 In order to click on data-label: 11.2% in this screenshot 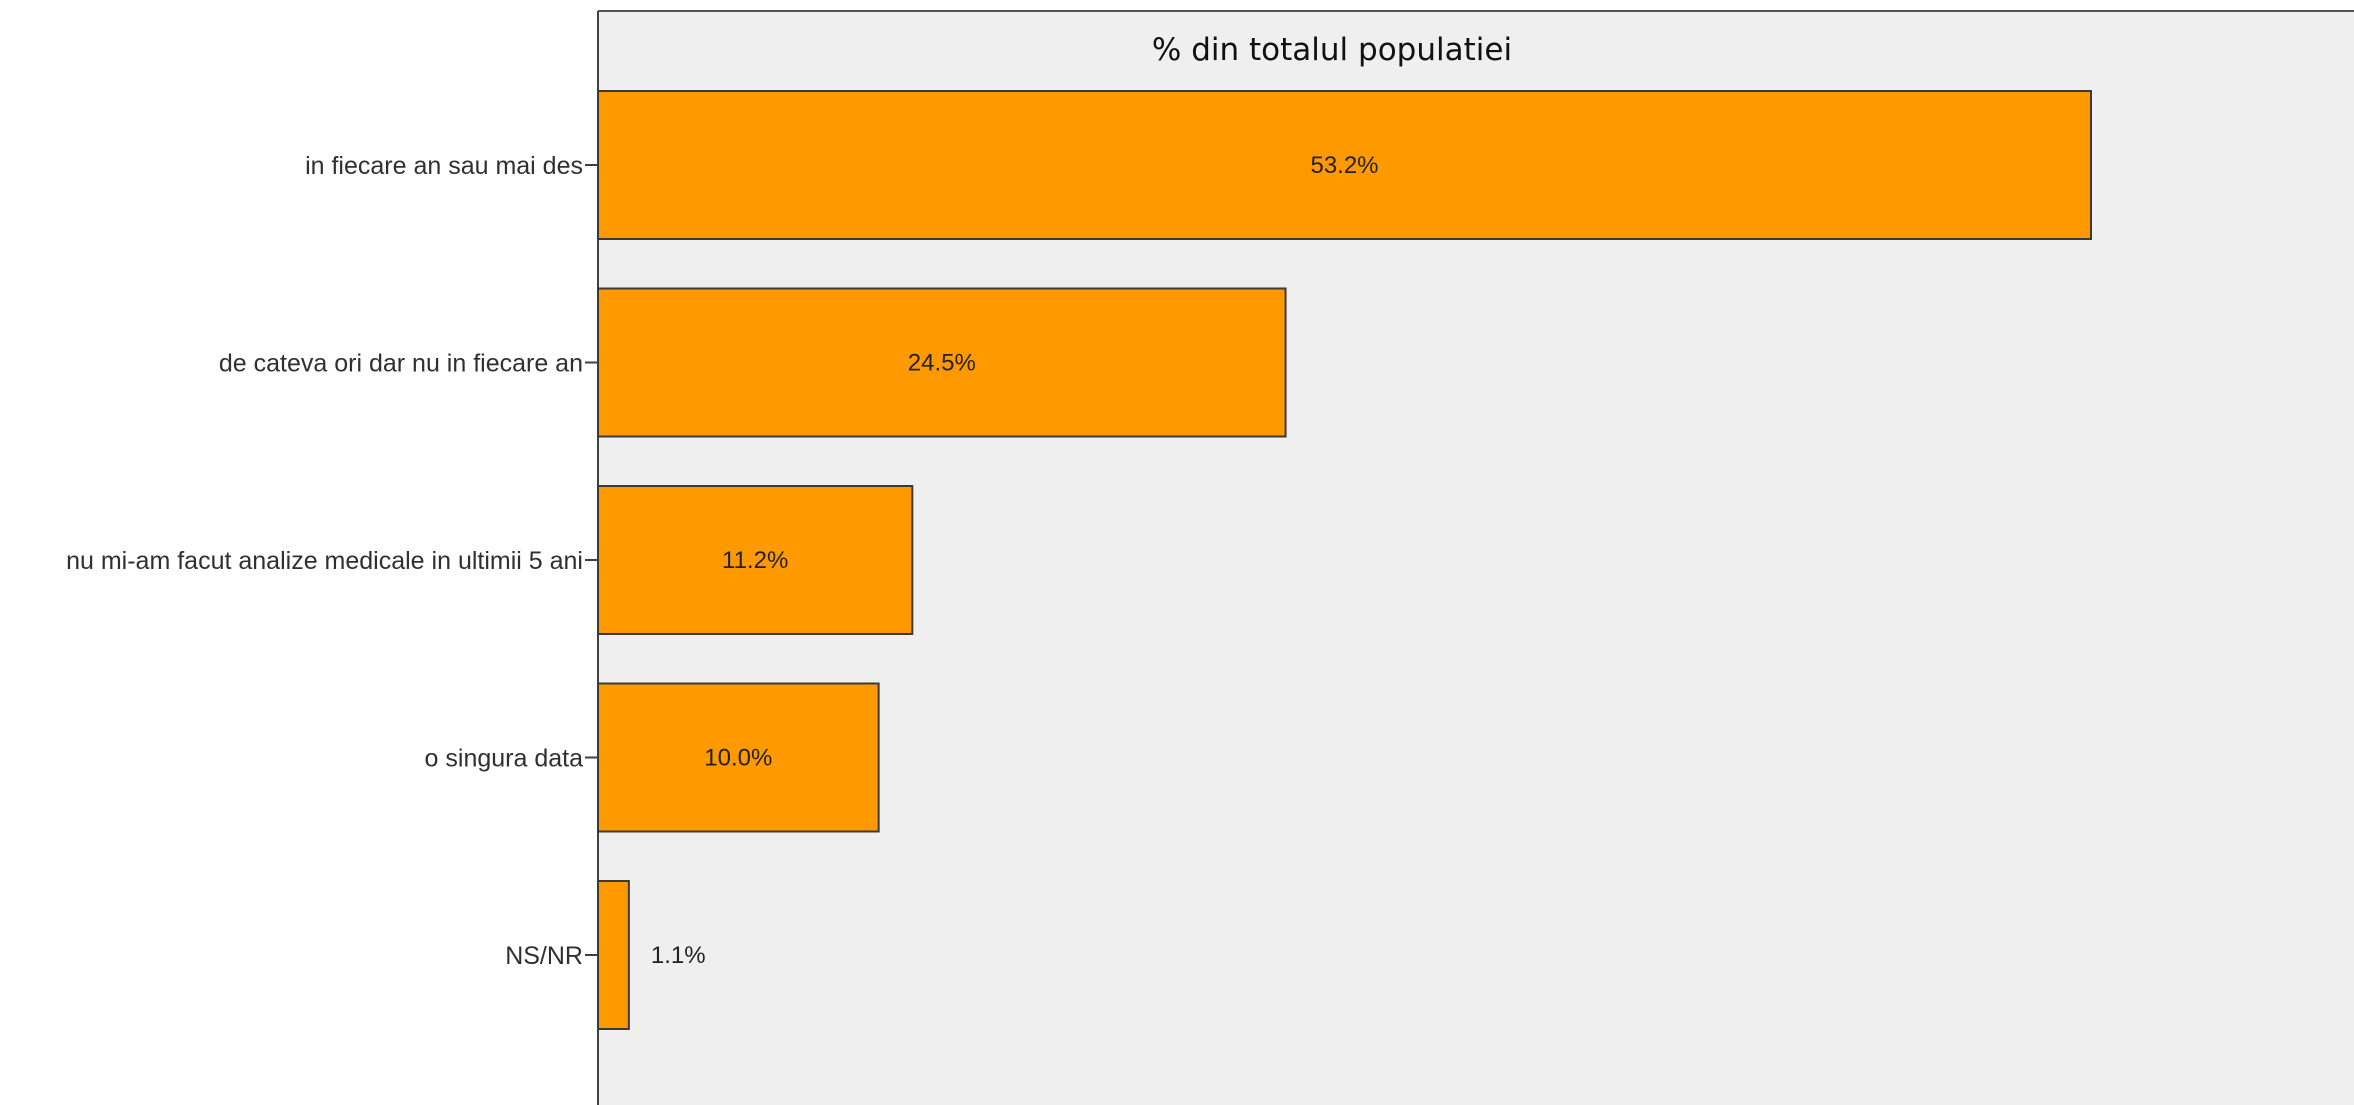, I will do `click(755, 560)`.